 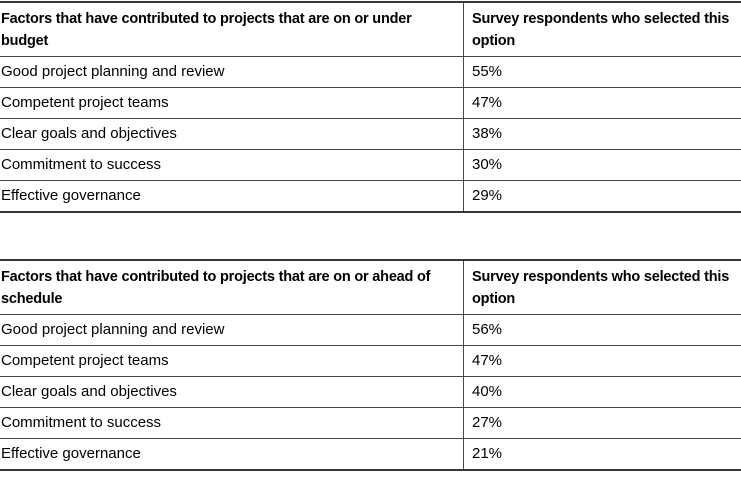 What do you see at coordinates (602, 392) in the screenshot?
I see `value-cell: 40%` at bounding box center [602, 392].